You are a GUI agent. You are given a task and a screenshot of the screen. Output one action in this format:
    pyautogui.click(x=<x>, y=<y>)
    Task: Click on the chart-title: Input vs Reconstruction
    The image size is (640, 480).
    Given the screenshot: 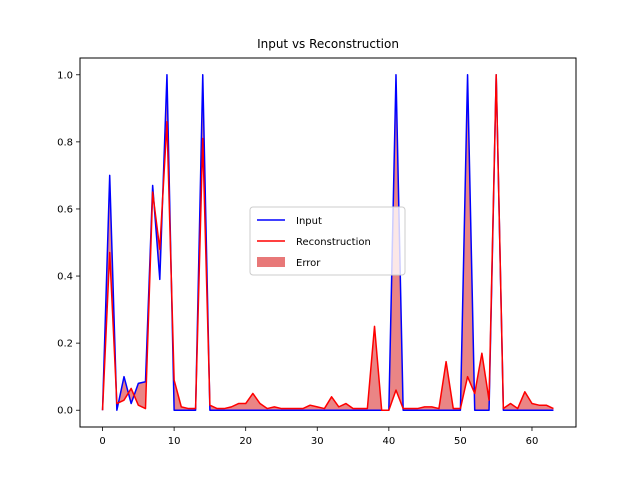 What is the action you would take?
    pyautogui.click(x=328, y=44)
    